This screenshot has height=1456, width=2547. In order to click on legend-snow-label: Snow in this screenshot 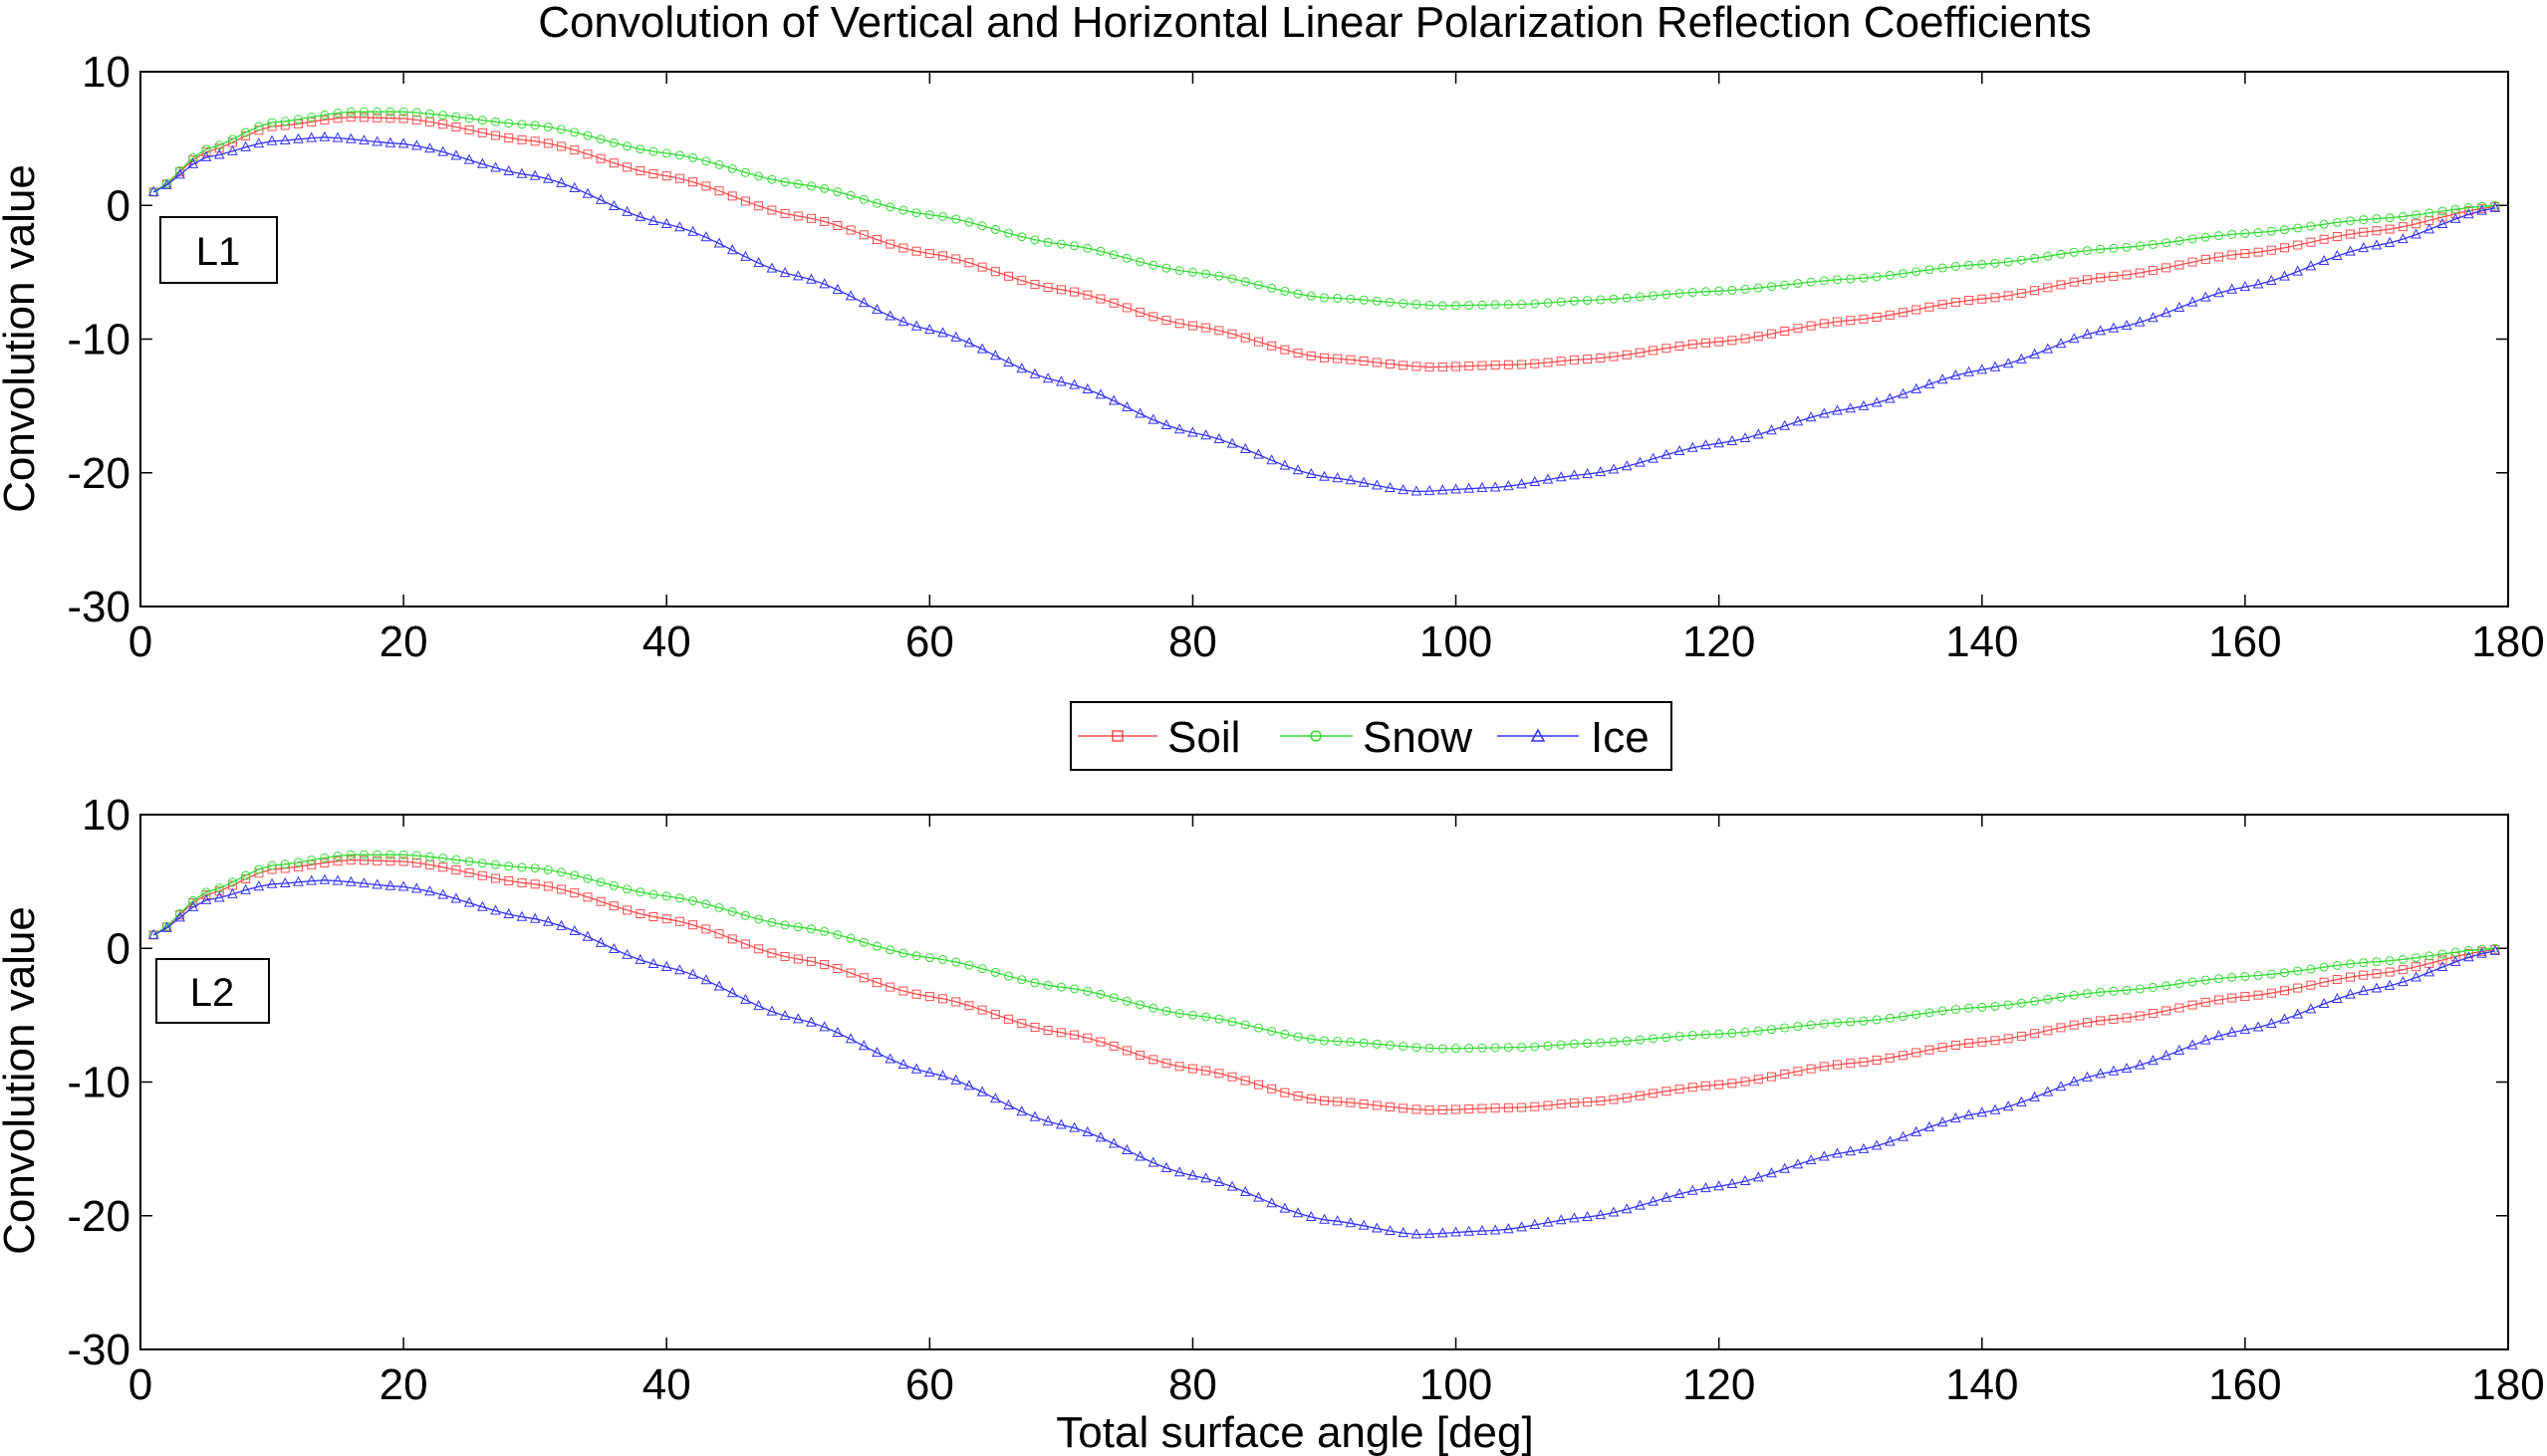, I will do `click(1417, 737)`.